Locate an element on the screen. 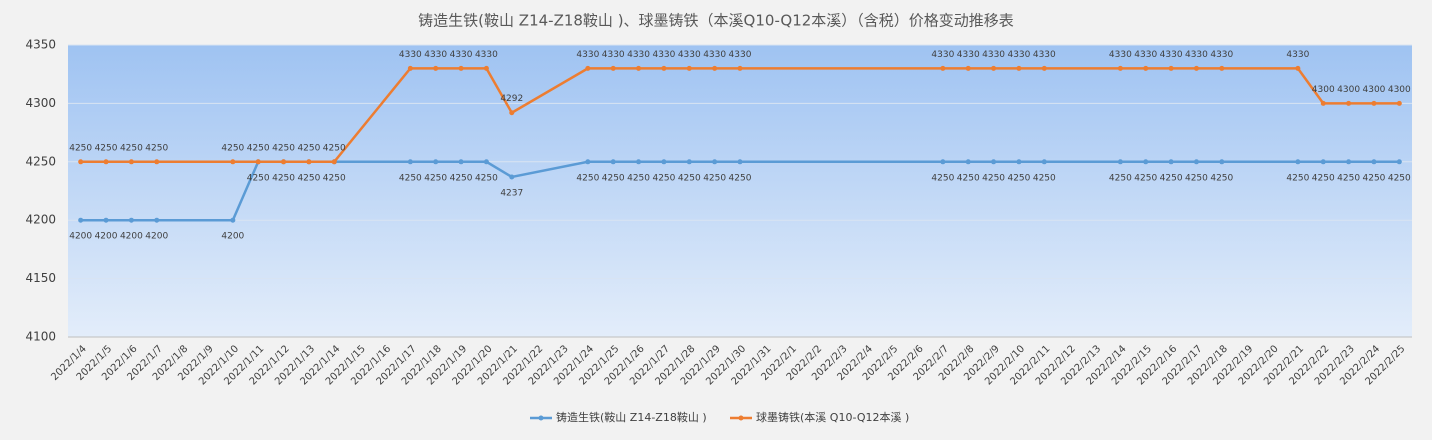 The width and height of the screenshot is (1432, 440). y-tick-label: 4100 is located at coordinates (40, 337).